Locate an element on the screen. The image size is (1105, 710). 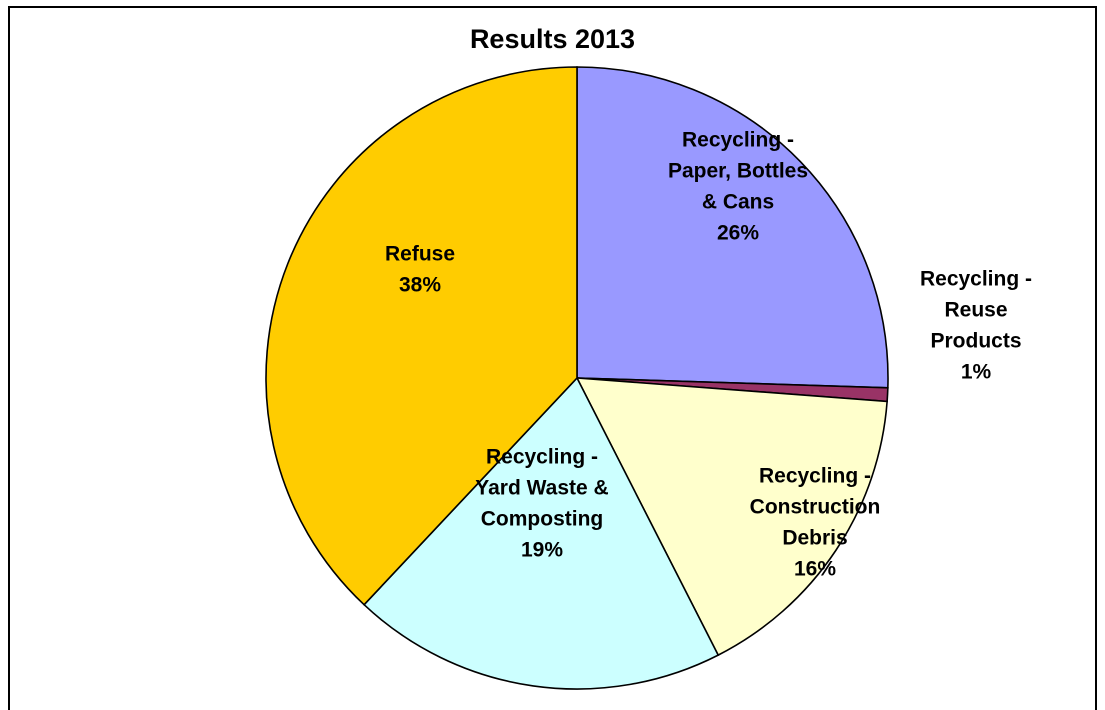
slice-percent-label: 19% is located at coordinates (542, 550).